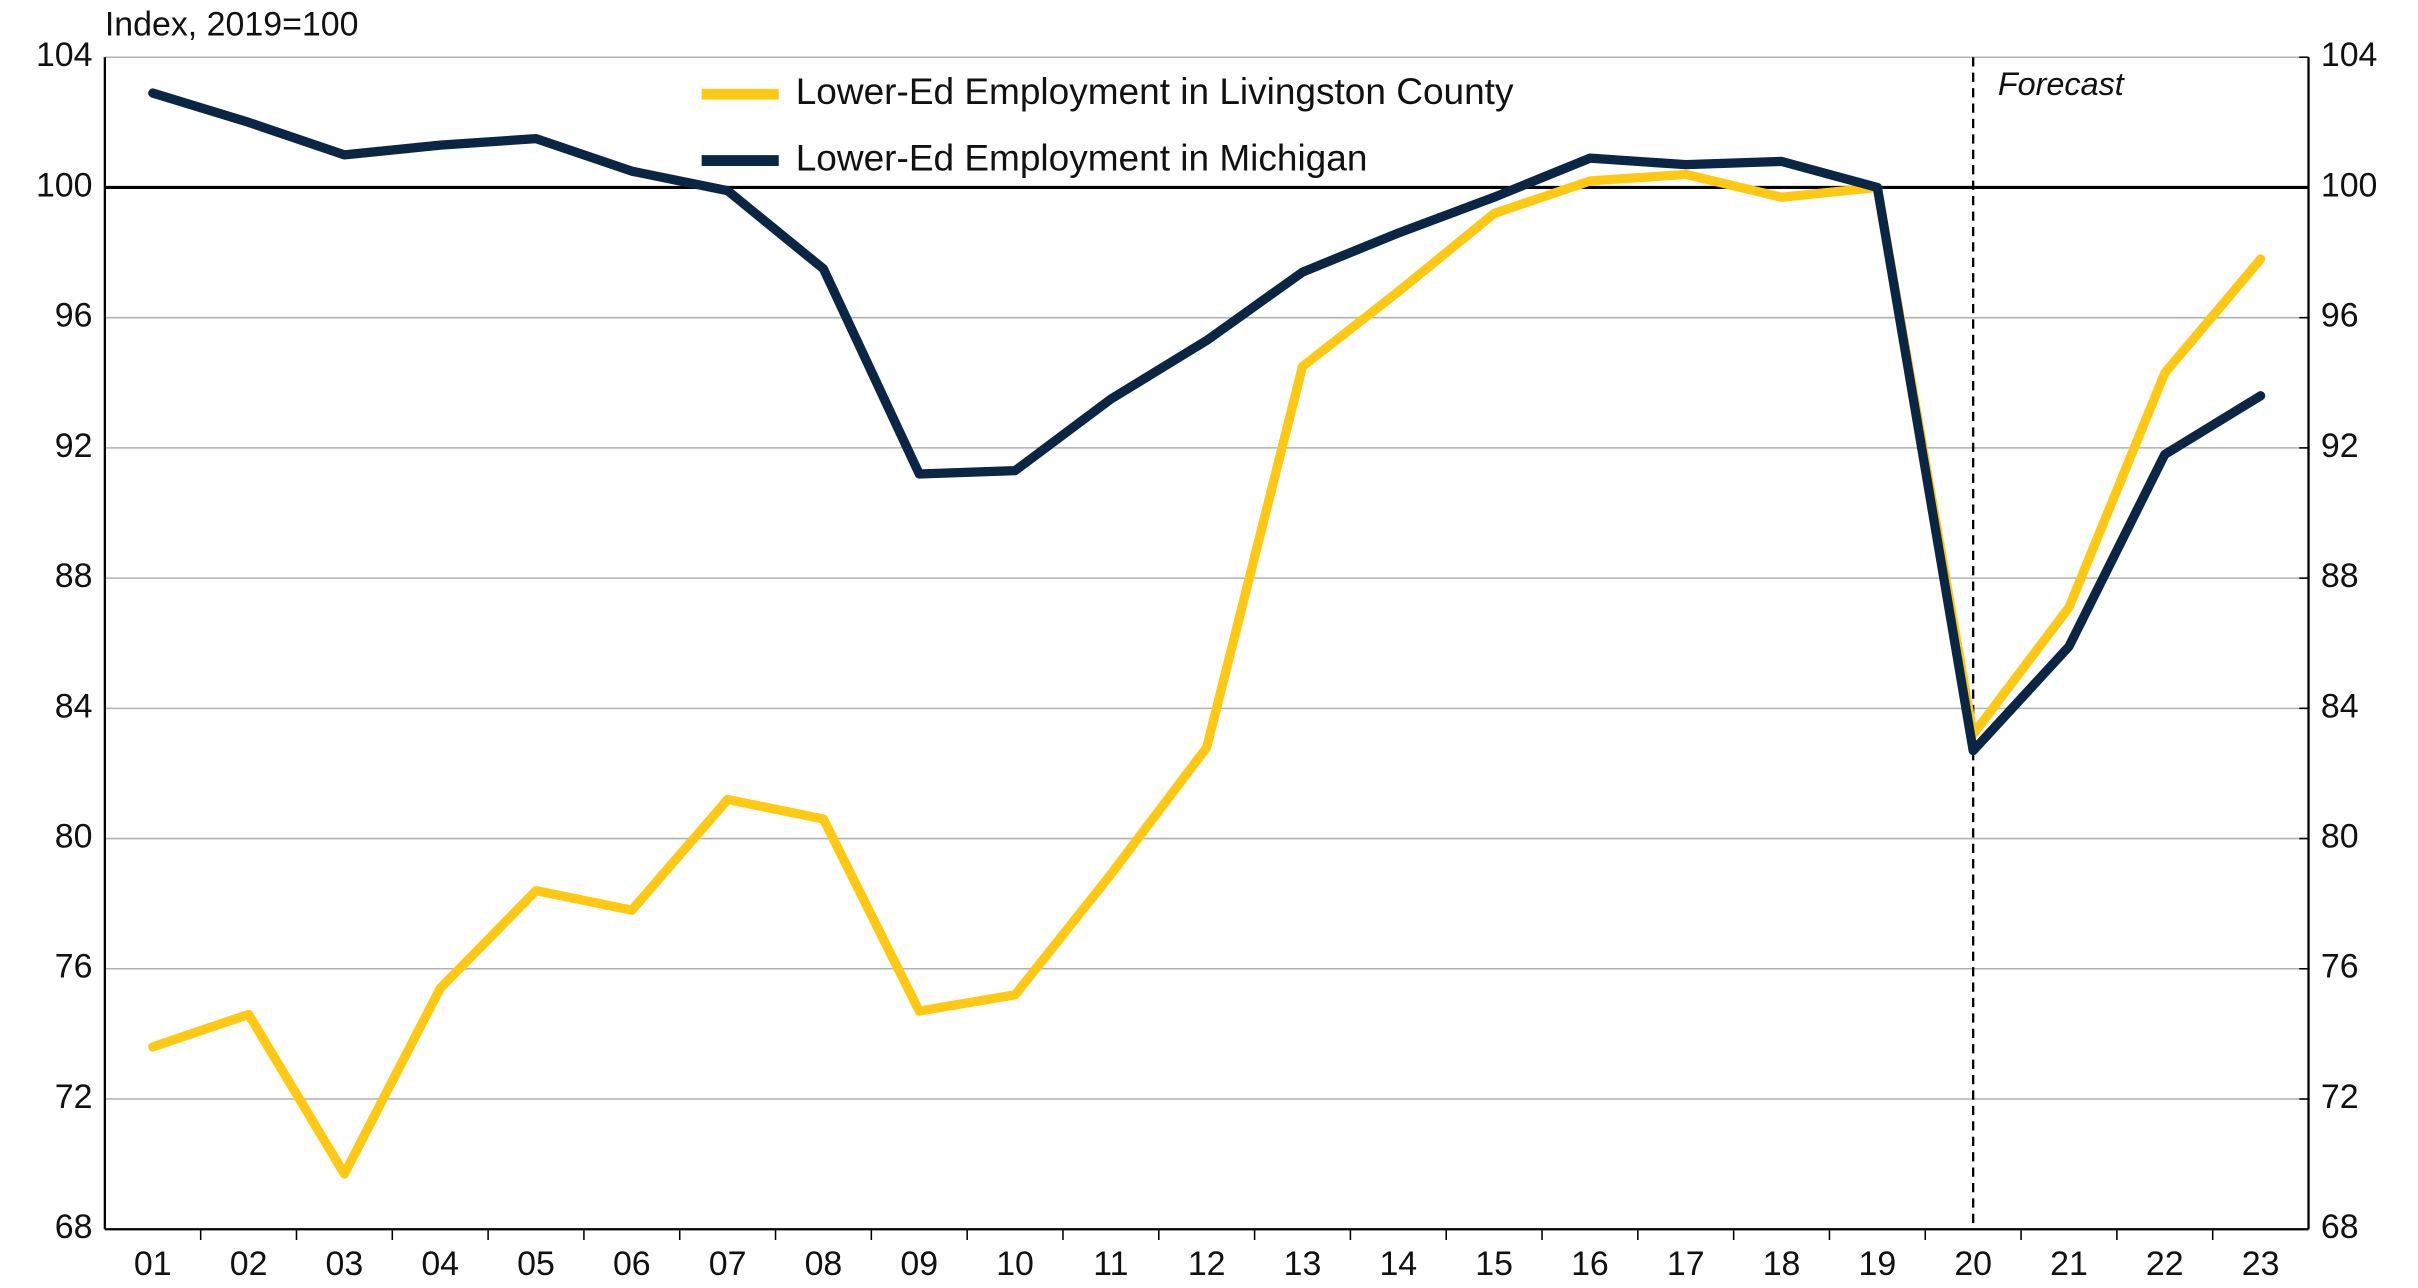 The height and width of the screenshot is (1288, 2418). What do you see at coordinates (64, 55) in the screenshot?
I see `y-tick-label: 104` at bounding box center [64, 55].